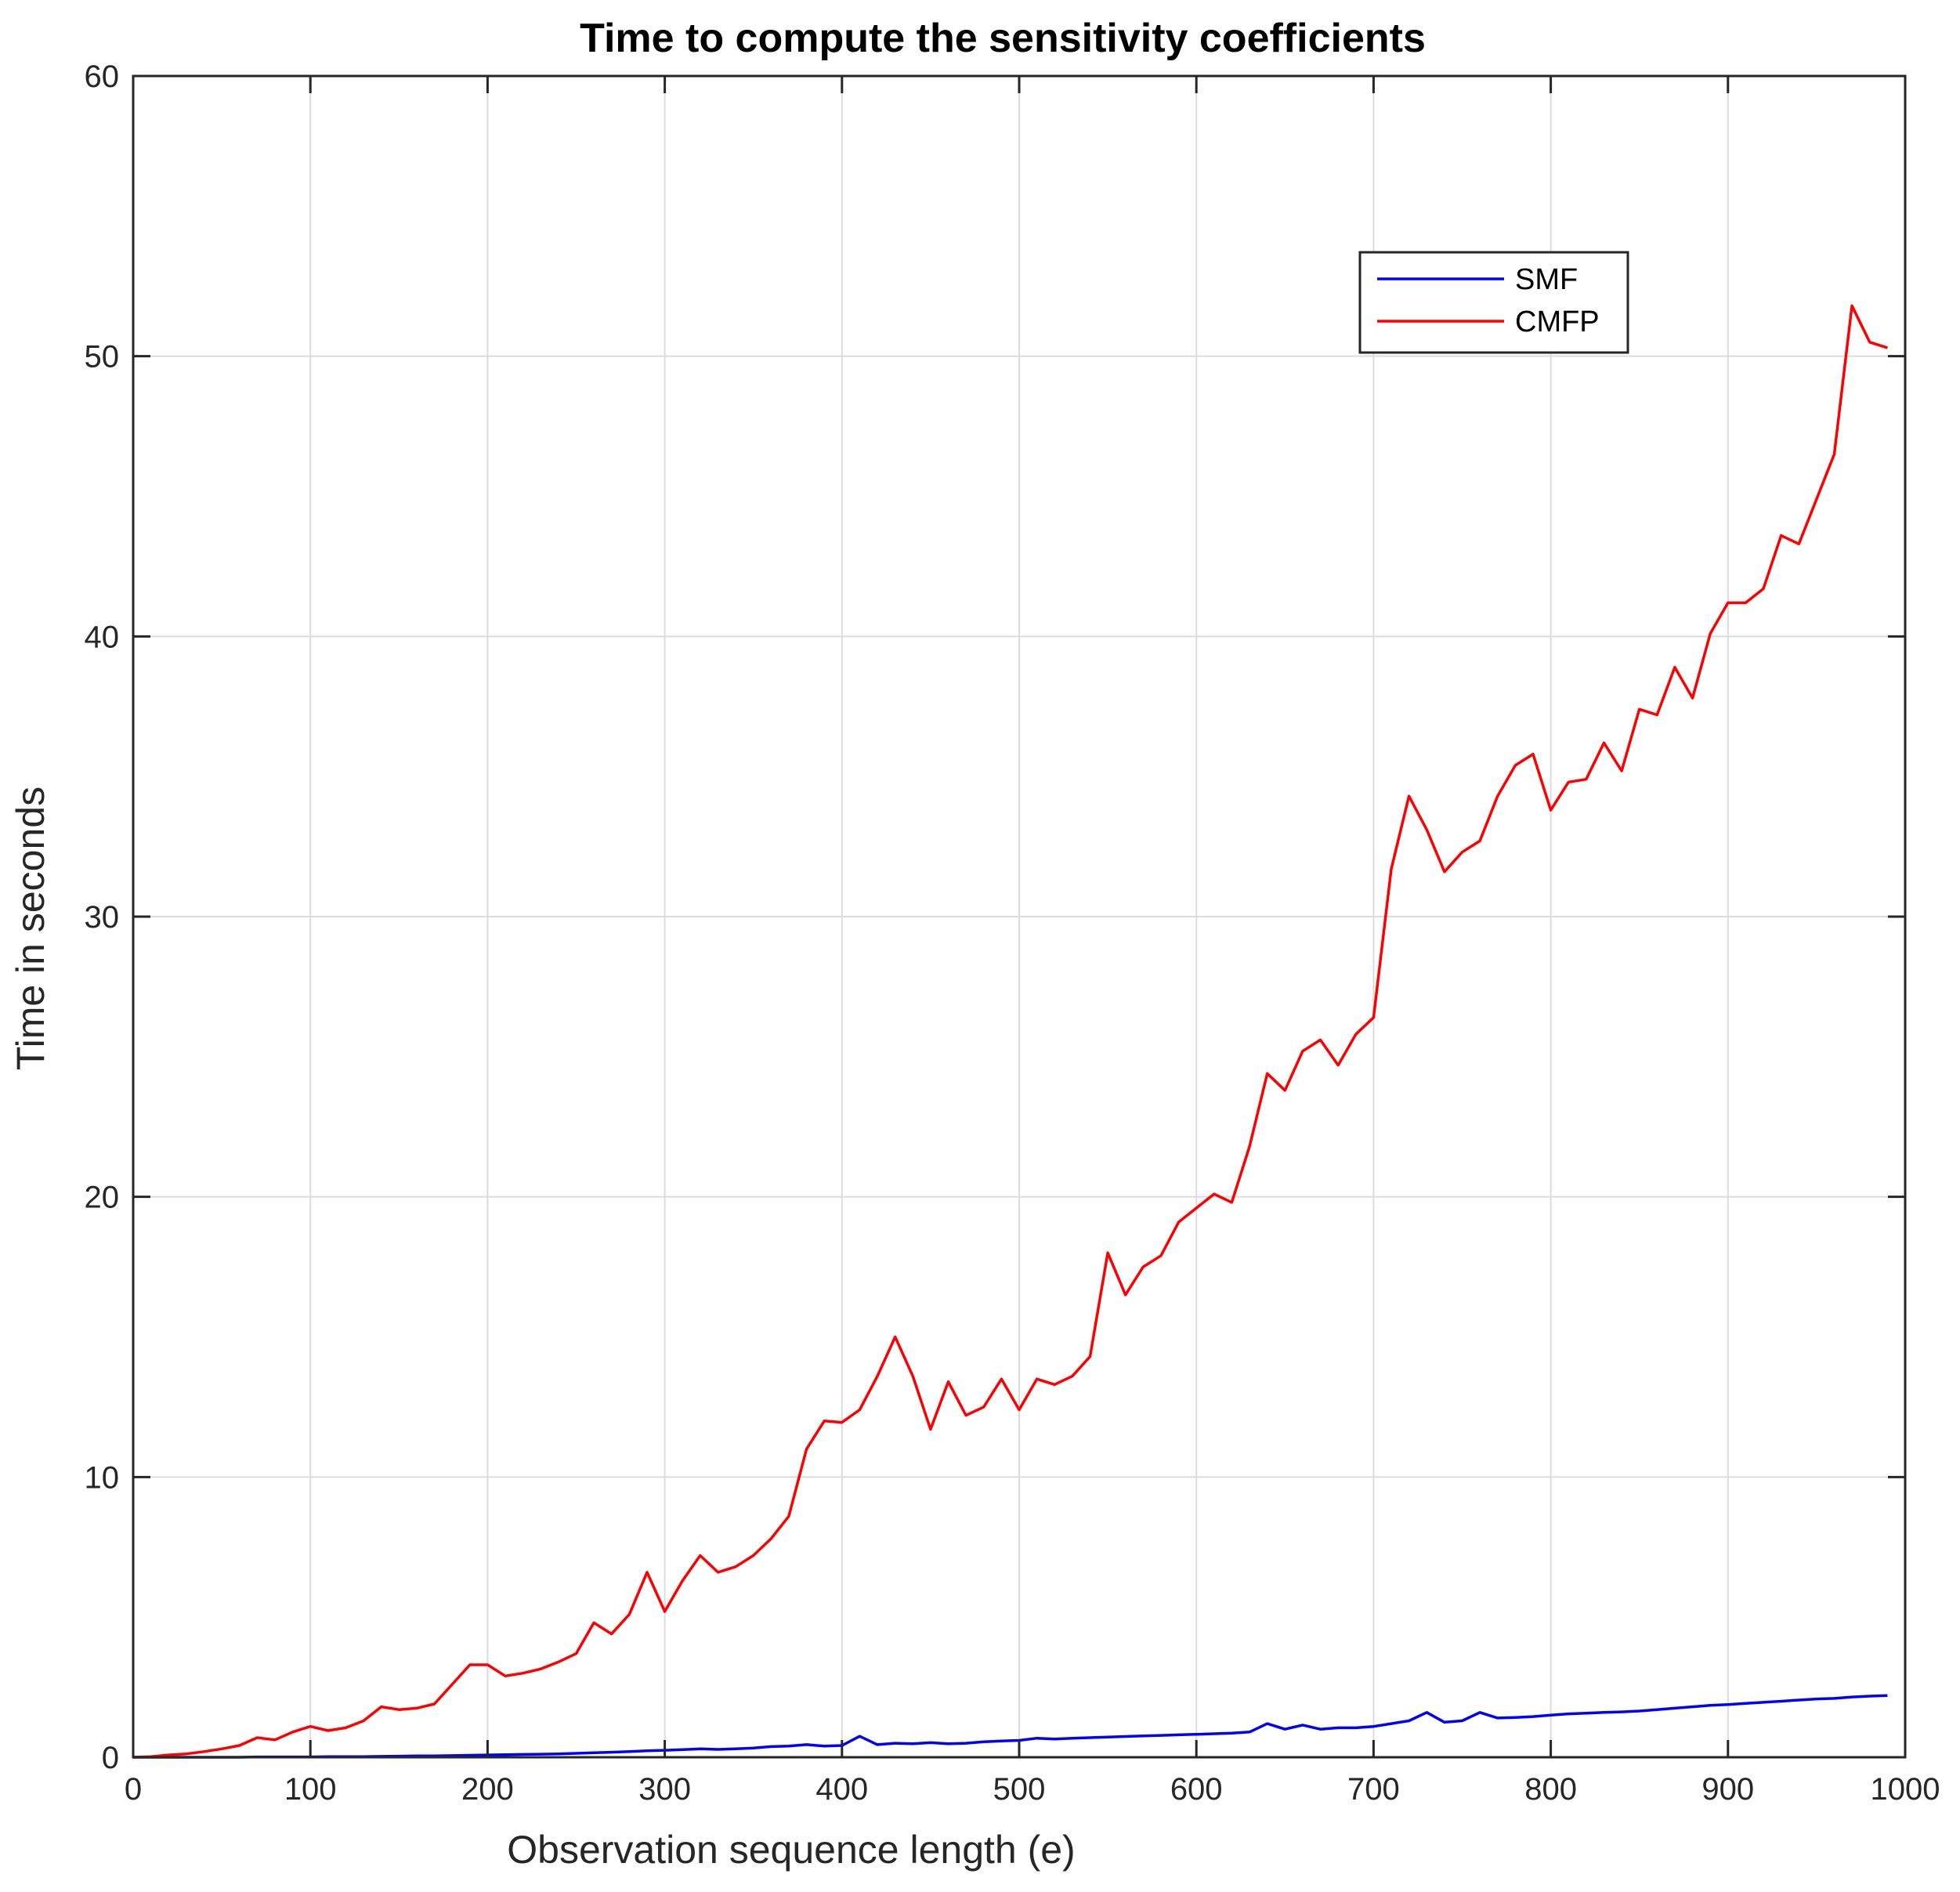 The width and height of the screenshot is (1960, 1892). Describe the element at coordinates (1906, 1789) in the screenshot. I see `x-tick-label: 1000` at that location.